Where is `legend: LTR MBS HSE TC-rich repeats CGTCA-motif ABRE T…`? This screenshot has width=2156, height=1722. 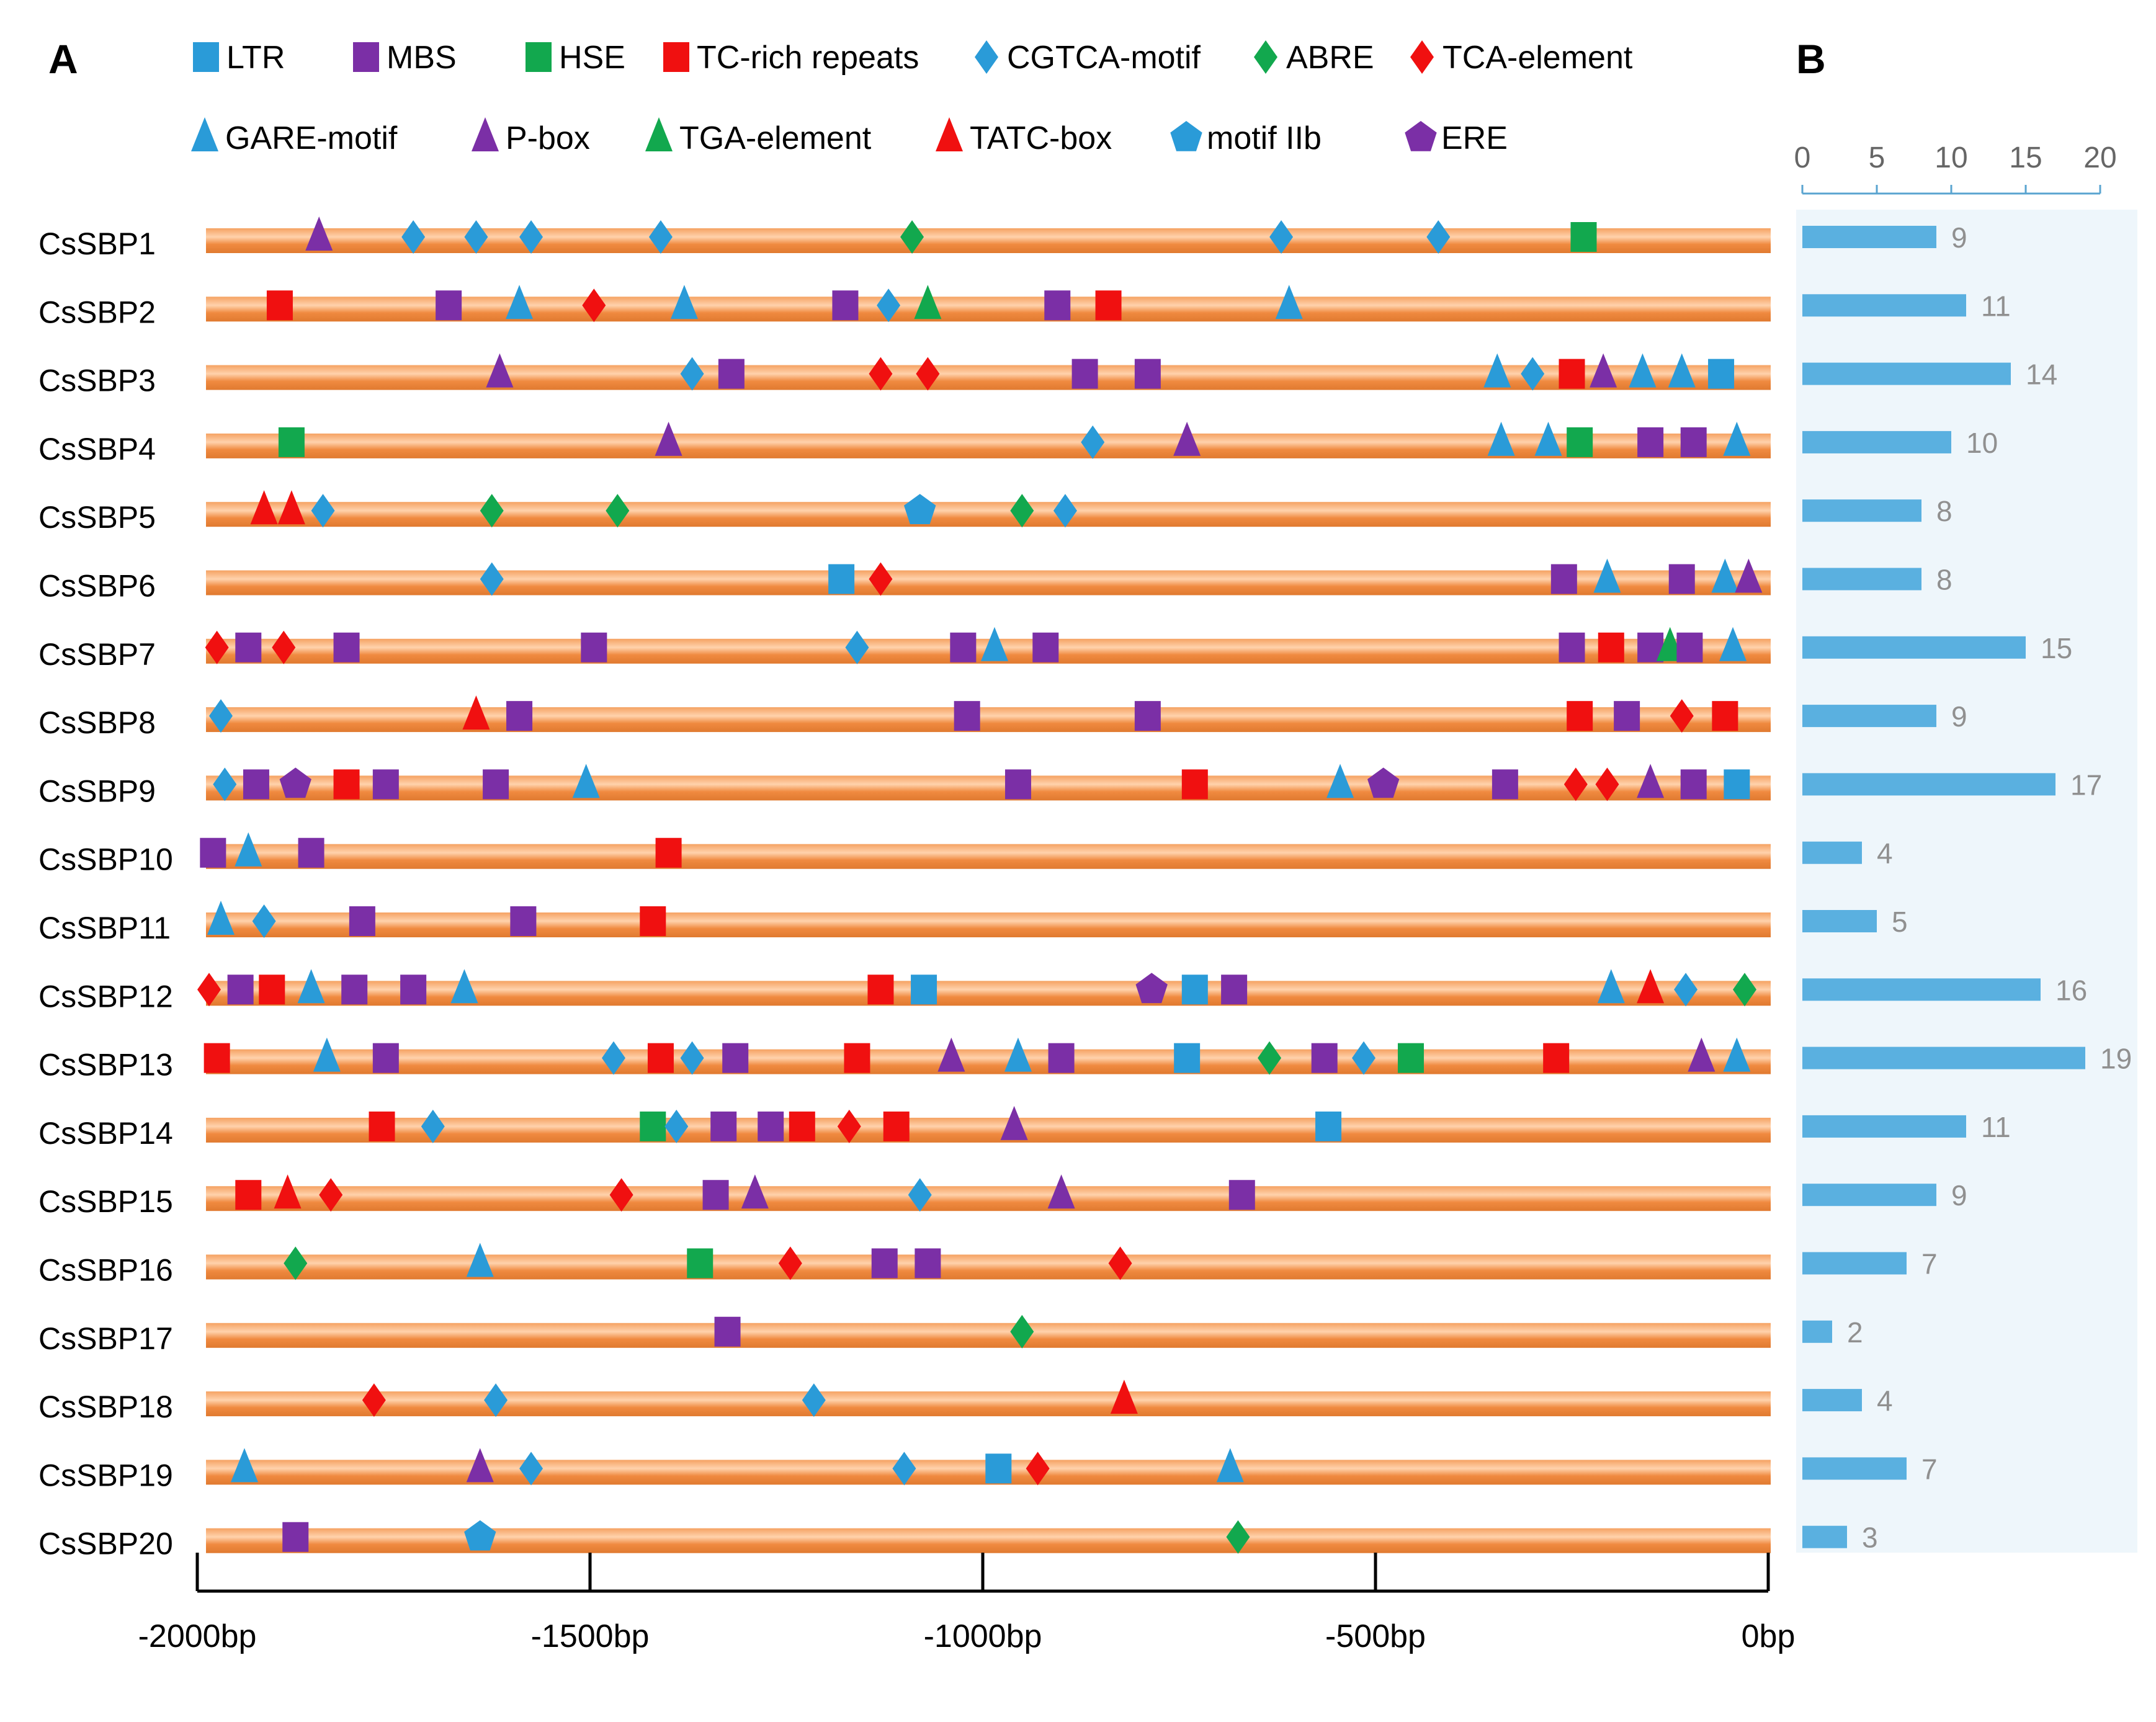 legend: LTR MBS HSE TC-rich repeats CGTCA-motif ABRE T… is located at coordinates (912, 98).